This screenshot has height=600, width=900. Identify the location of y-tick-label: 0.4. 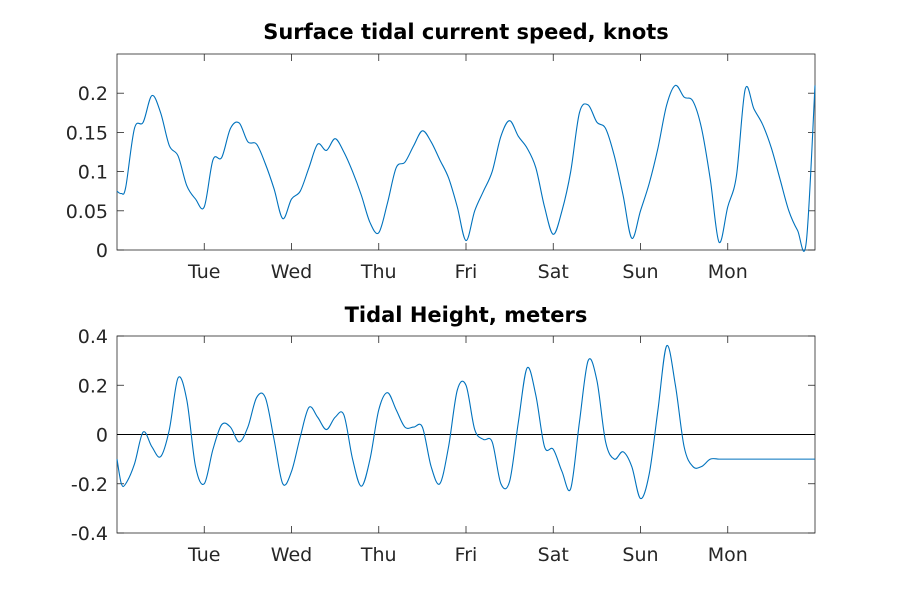
(93, 337).